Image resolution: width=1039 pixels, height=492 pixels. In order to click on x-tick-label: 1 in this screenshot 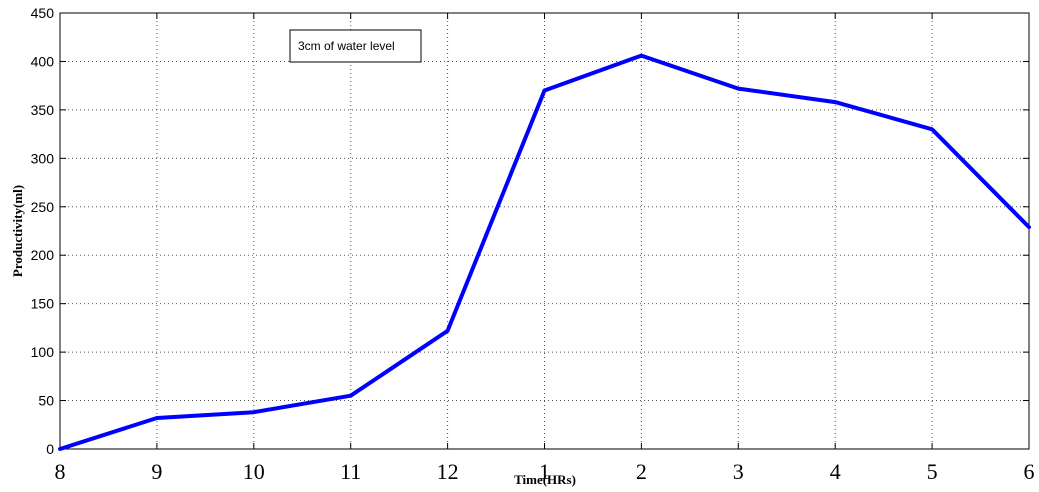, I will do `click(544, 471)`.